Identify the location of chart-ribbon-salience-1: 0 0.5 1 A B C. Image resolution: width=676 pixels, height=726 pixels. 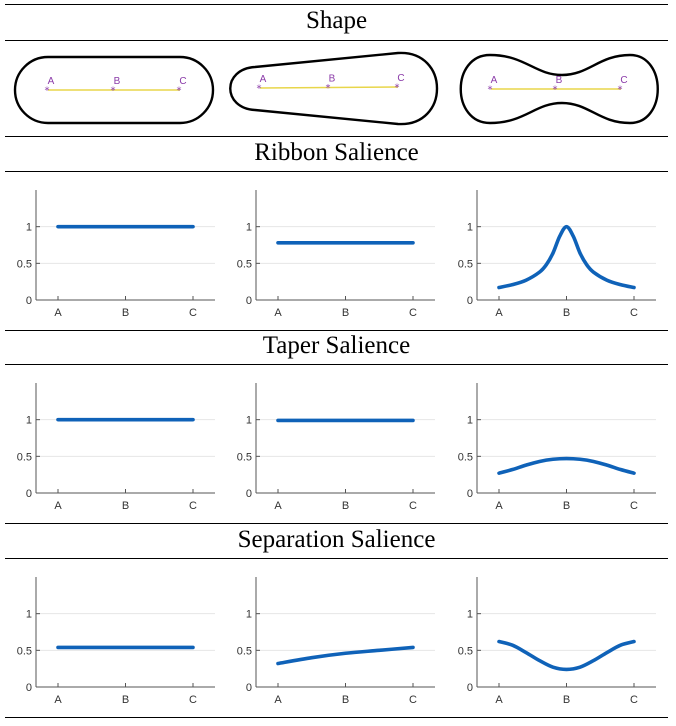
(116, 254).